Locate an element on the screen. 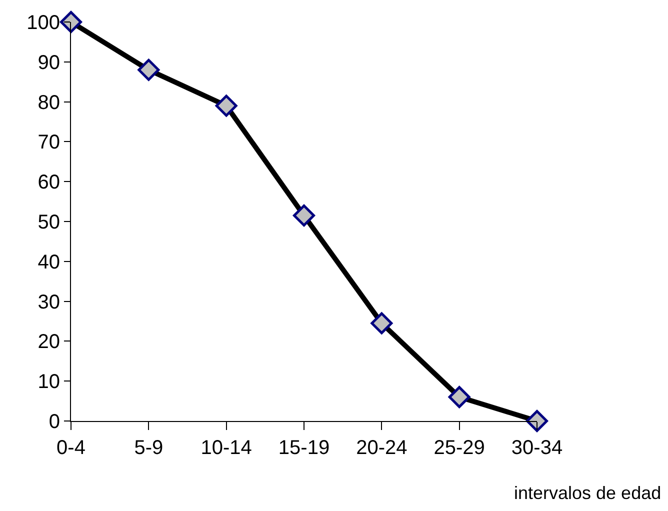 Image resolution: width=668 pixels, height=511 pixels. y-tick-label: 20 is located at coordinates (49, 342).